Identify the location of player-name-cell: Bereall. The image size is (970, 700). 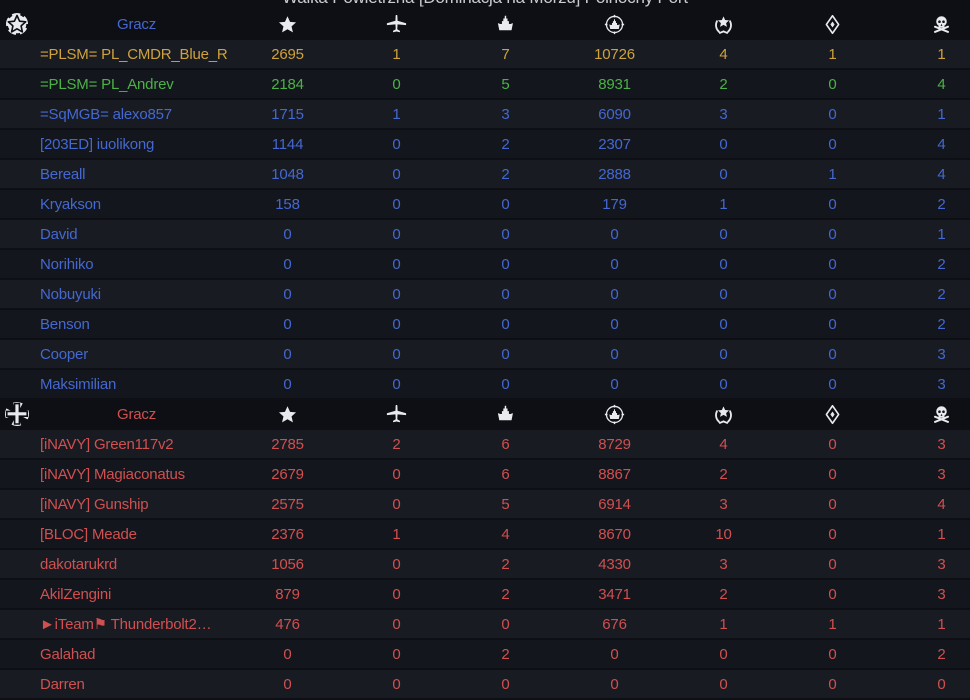
(116, 174).